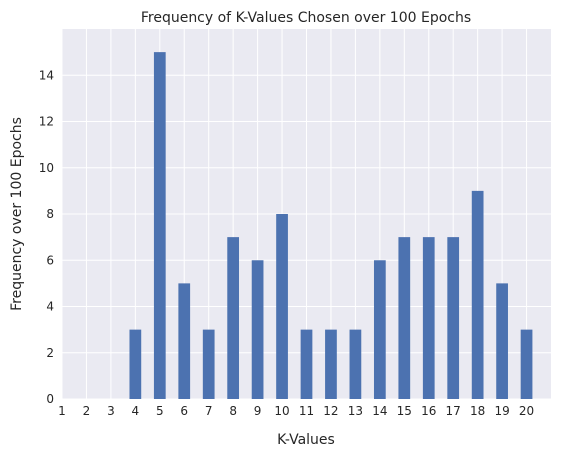 This screenshot has height=457, width=566. Describe the element at coordinates (233, 411) in the screenshot. I see `x-tick-label: 8` at that location.